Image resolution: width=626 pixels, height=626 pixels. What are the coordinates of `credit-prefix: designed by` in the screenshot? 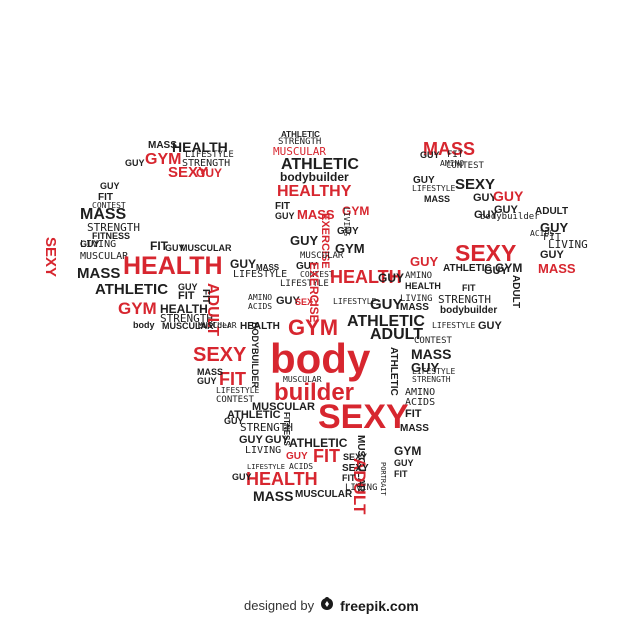 It's located at (279, 605).